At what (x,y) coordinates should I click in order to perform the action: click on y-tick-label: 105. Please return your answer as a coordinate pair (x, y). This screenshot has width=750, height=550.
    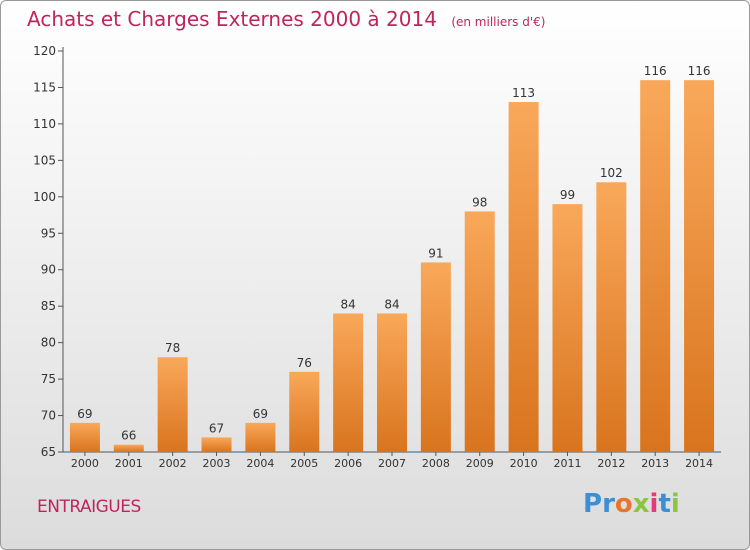
    Looking at the image, I should click on (44, 160).